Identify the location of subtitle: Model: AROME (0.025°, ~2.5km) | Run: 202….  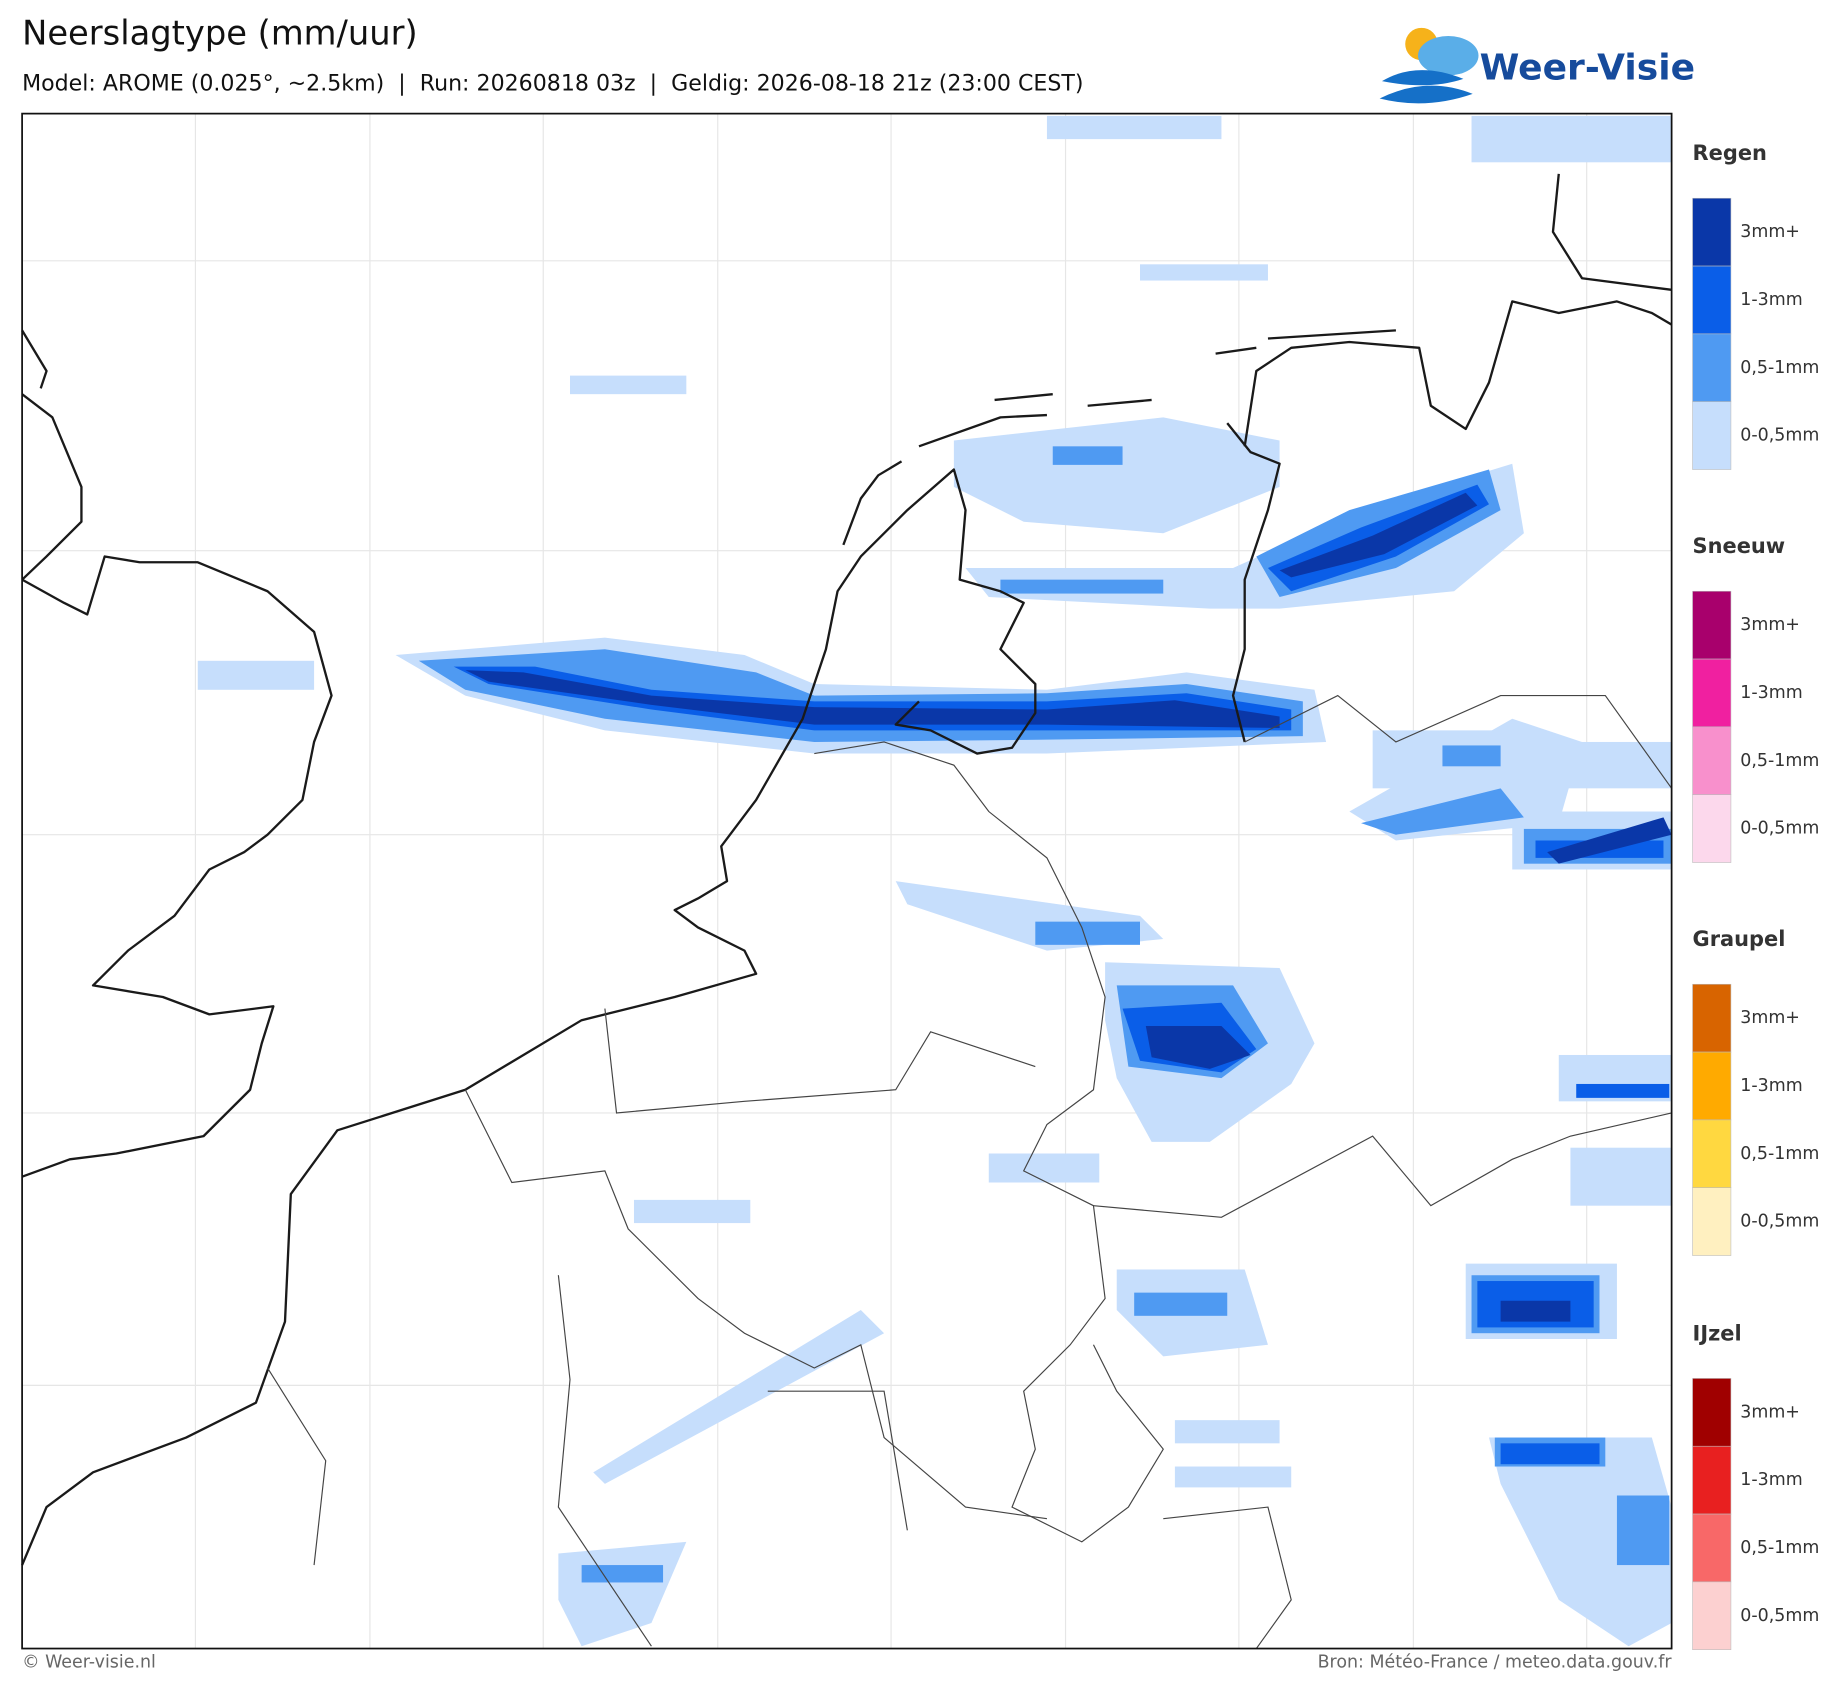
(552, 84).